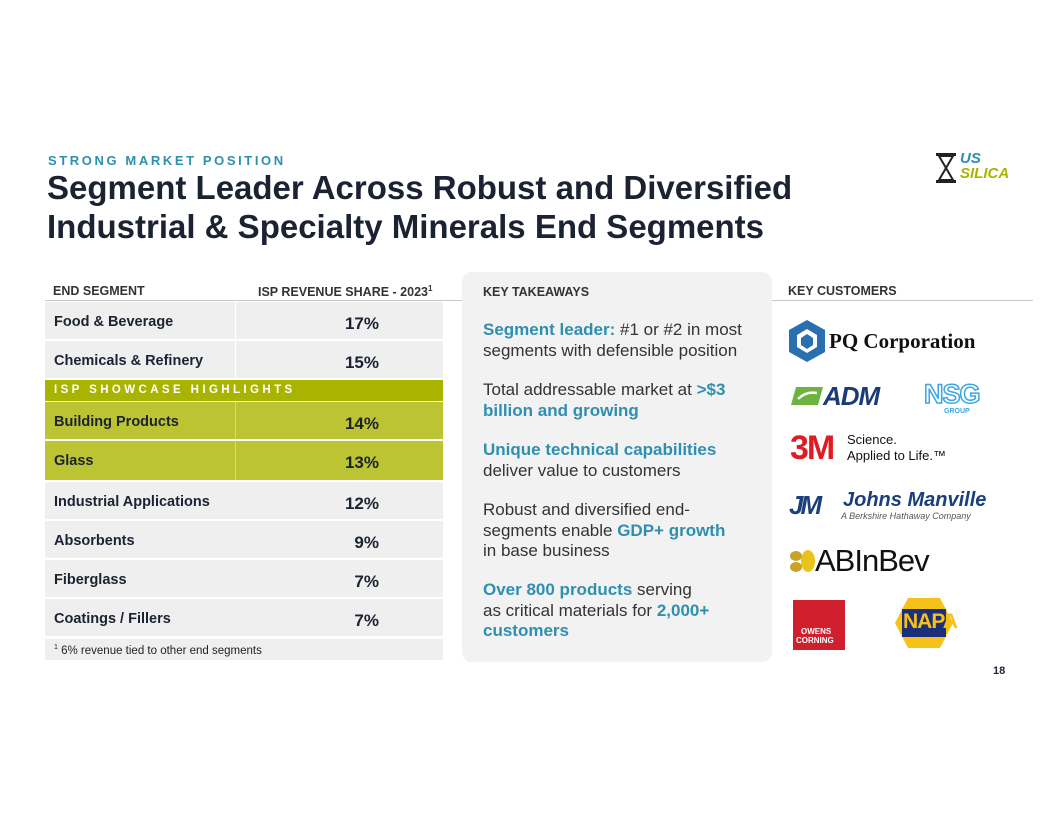 The width and height of the screenshot is (1056, 816). What do you see at coordinates (74, 461) in the screenshot?
I see `segment-name: Glass` at bounding box center [74, 461].